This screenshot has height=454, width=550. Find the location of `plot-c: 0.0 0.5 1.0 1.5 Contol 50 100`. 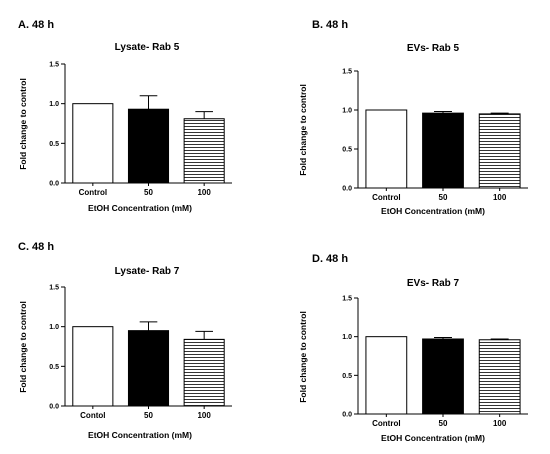

plot-c: 0.0 0.5 1.0 1.5 Contol 50 100 is located at coordinates (140, 352).